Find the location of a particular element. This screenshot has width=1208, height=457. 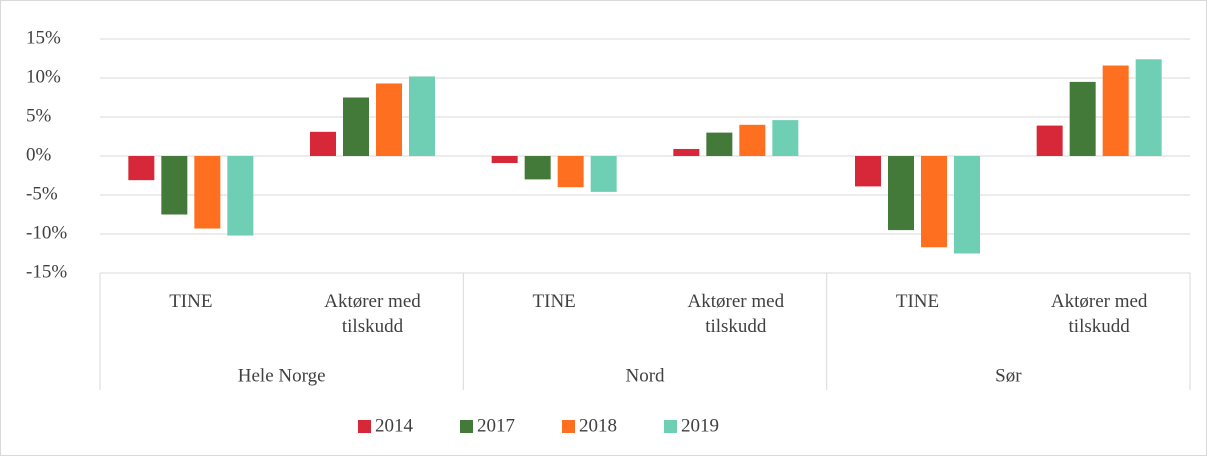

legend-label: 2018 is located at coordinates (598, 425).